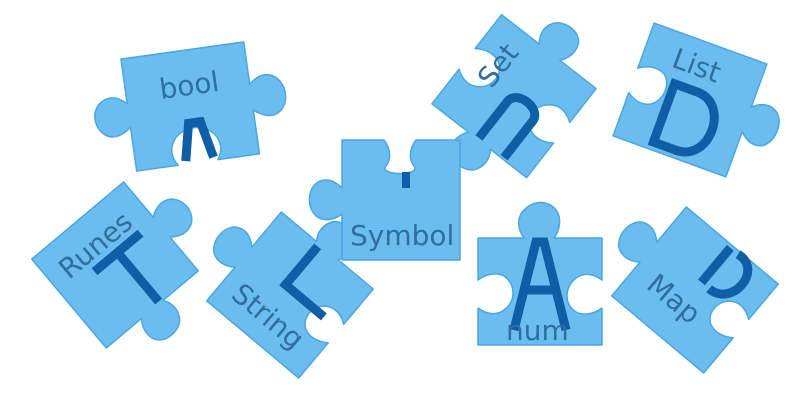 This screenshot has width=800, height=400. Describe the element at coordinates (683, 117) in the screenshot. I see `letter-d-glyph` at that location.